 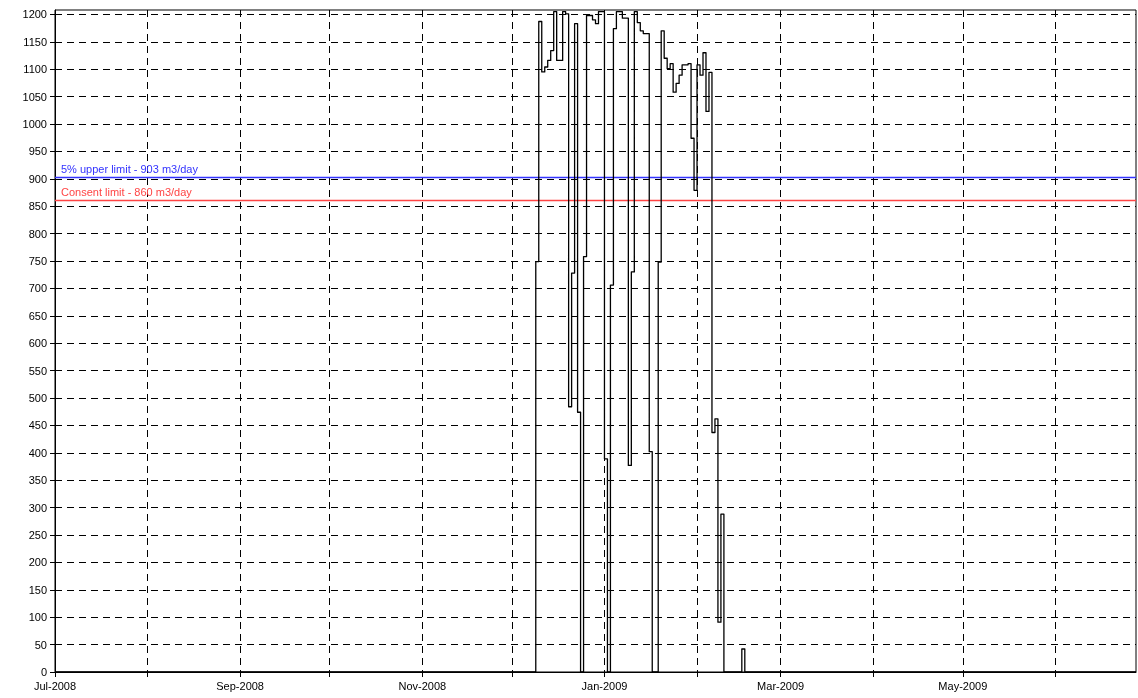 What do you see at coordinates (37, 562) in the screenshot?
I see `y-tick-label: 200` at bounding box center [37, 562].